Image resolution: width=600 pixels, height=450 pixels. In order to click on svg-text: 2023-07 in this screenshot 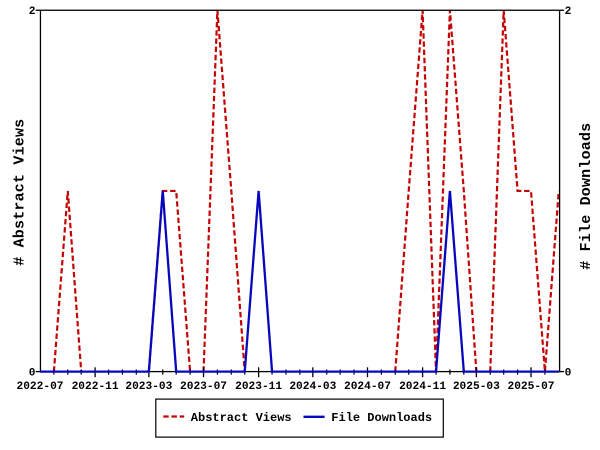, I will do `click(203, 387)`.